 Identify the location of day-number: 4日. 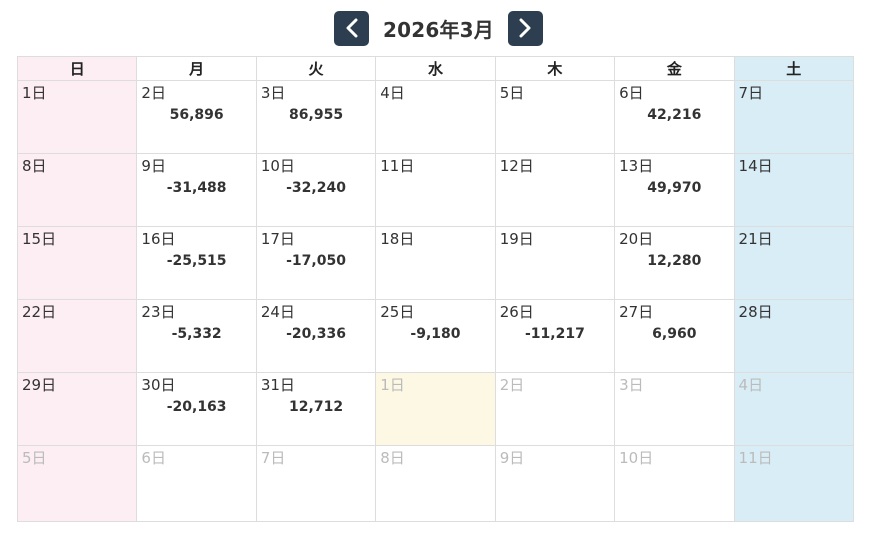
(751, 385).